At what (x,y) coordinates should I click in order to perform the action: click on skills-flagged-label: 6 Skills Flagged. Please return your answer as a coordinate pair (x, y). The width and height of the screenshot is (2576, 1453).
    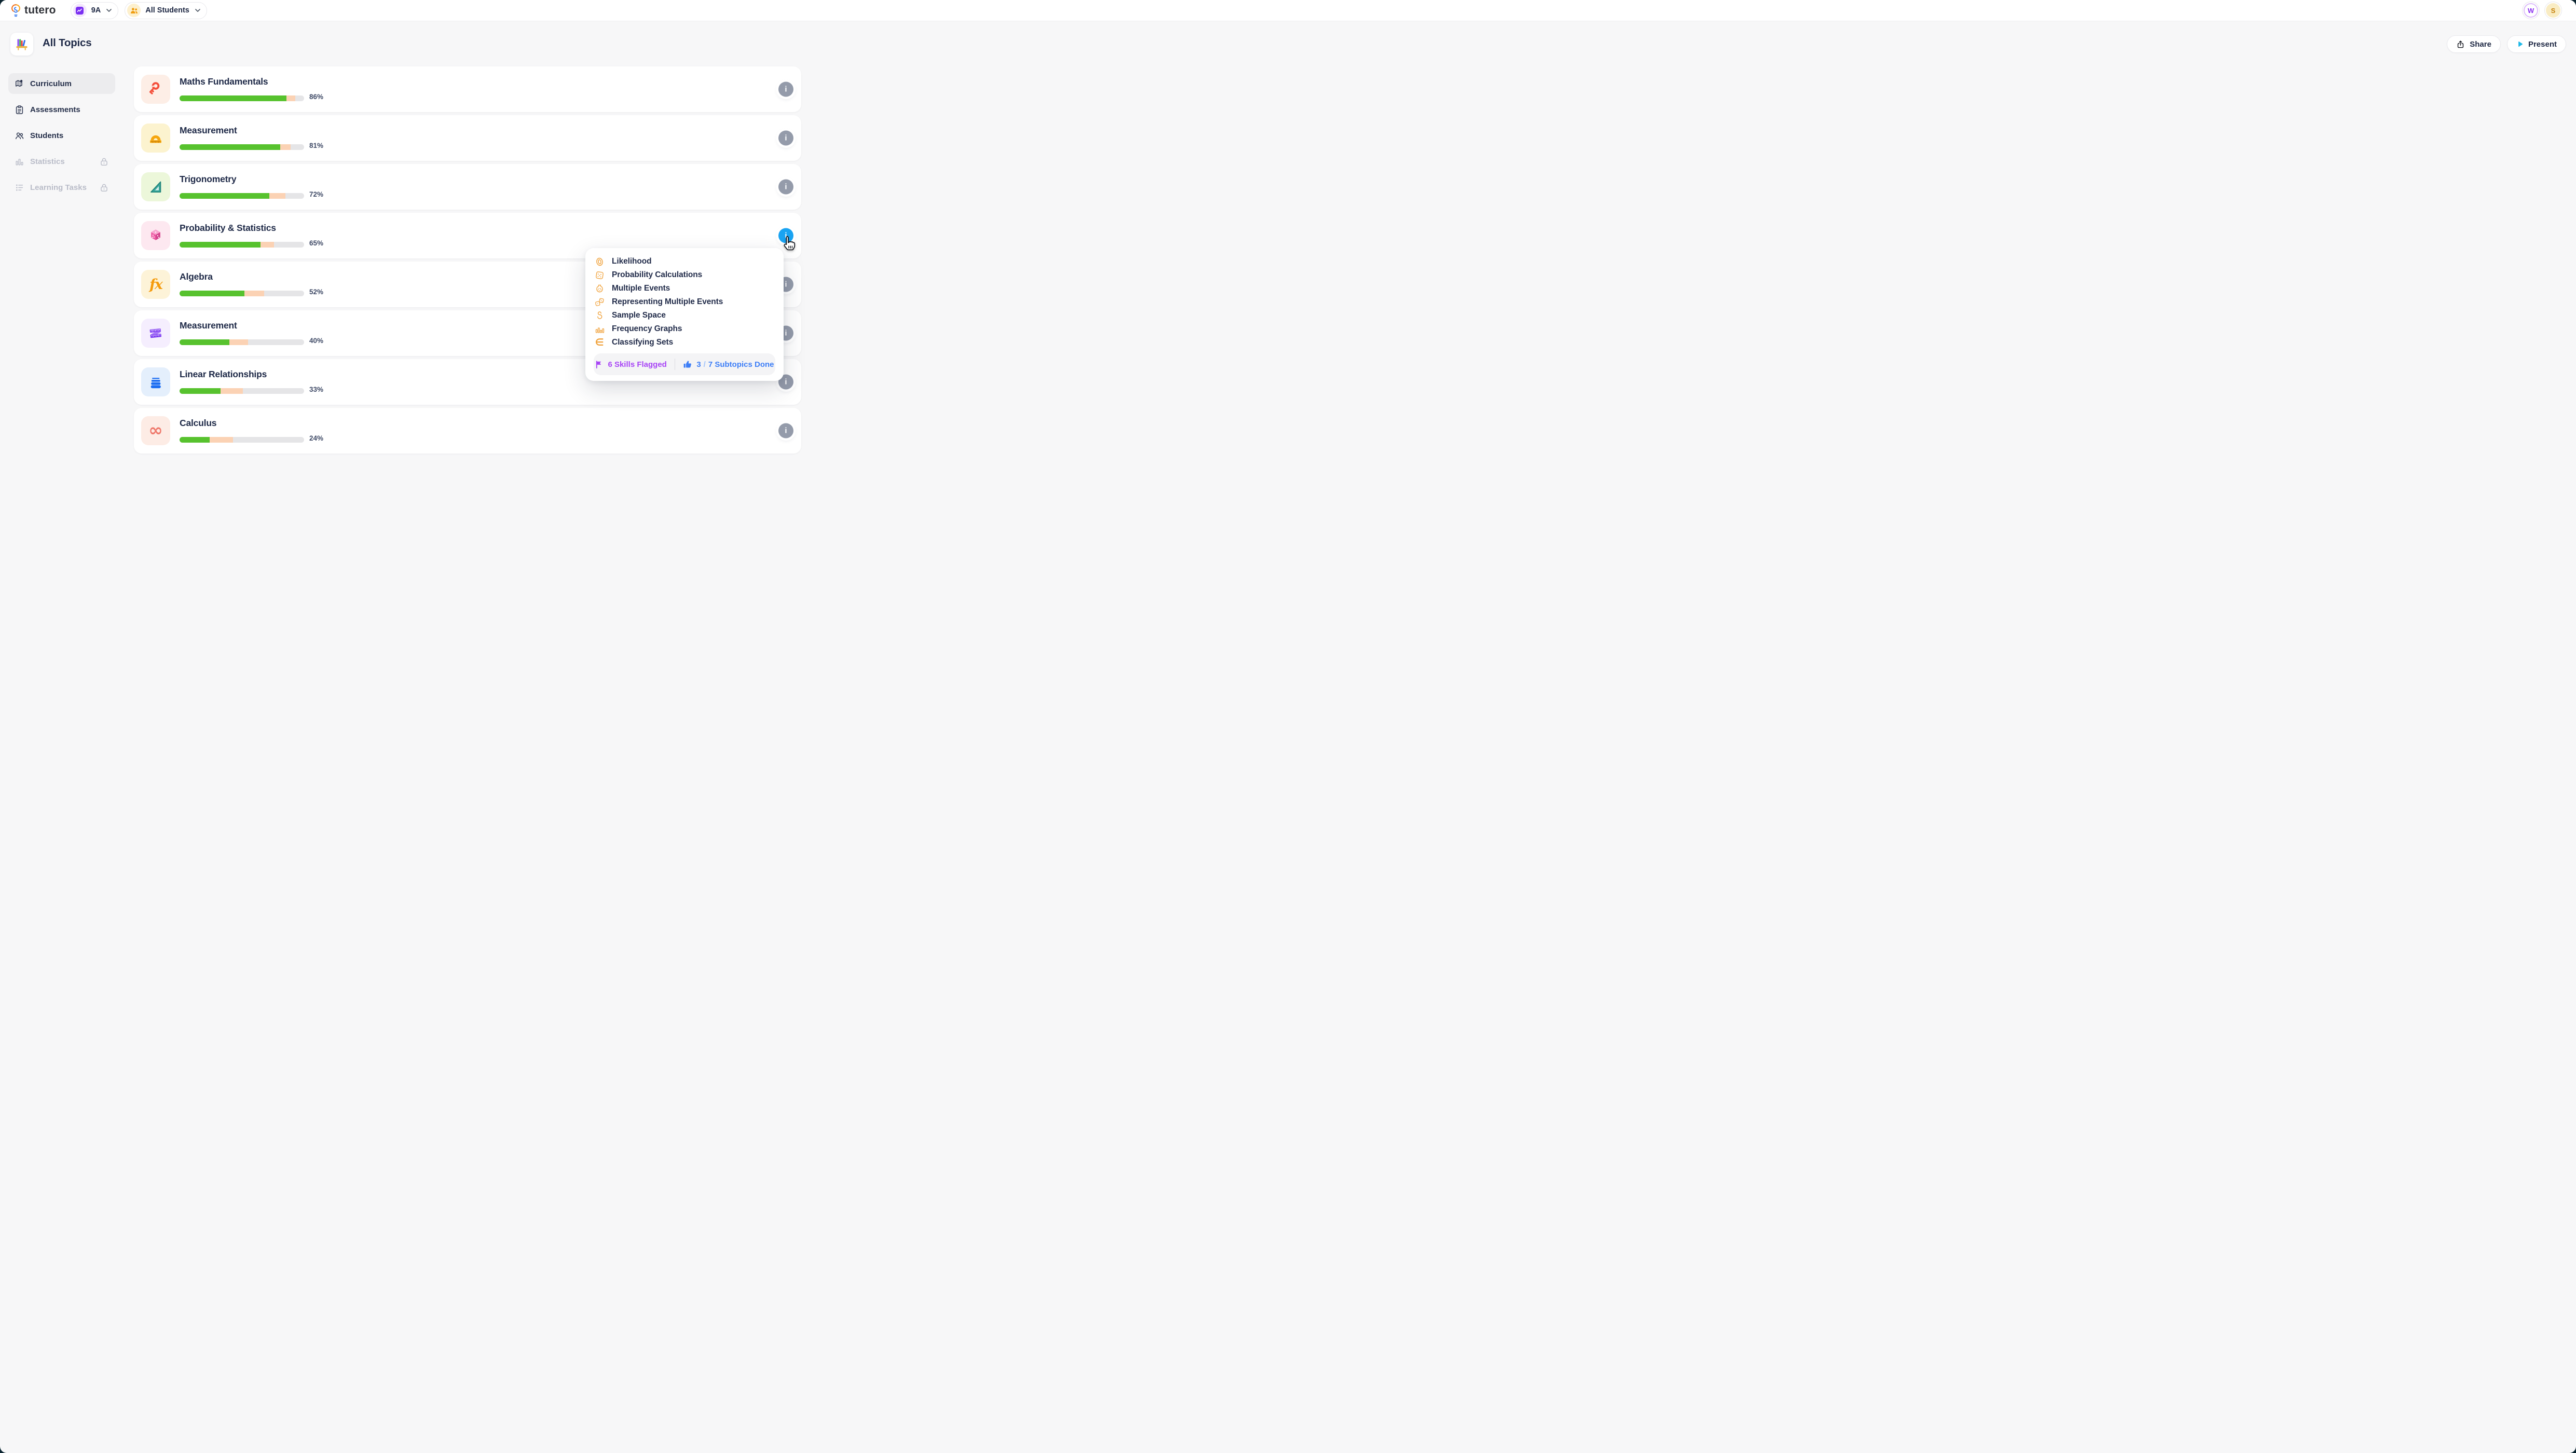
    Looking at the image, I should click on (637, 364).